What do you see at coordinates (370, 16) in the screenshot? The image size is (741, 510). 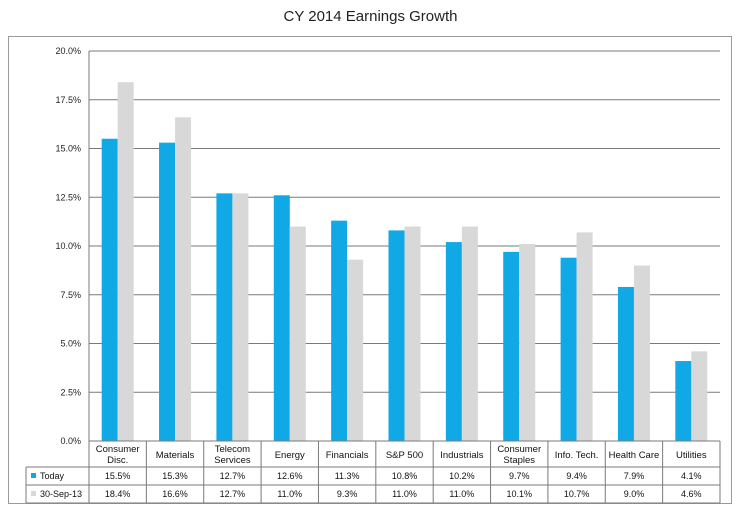 I see `chart-title: CY 2014 Earnings Growth` at bounding box center [370, 16].